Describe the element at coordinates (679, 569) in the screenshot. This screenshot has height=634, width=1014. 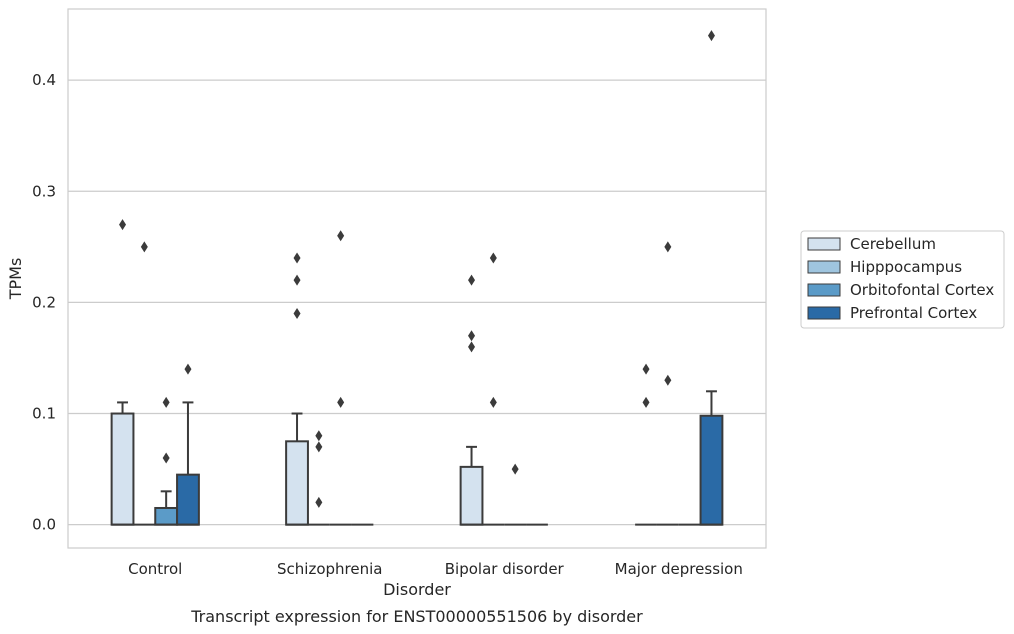
I see `x-tick-label: Major depression` at that location.